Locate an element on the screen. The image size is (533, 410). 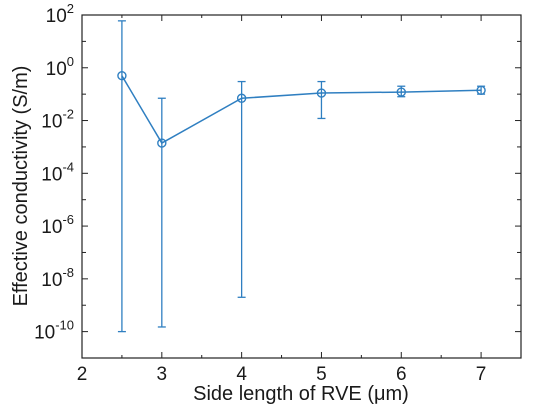
y-tick-exponent: -6 is located at coordinates (68, 219).